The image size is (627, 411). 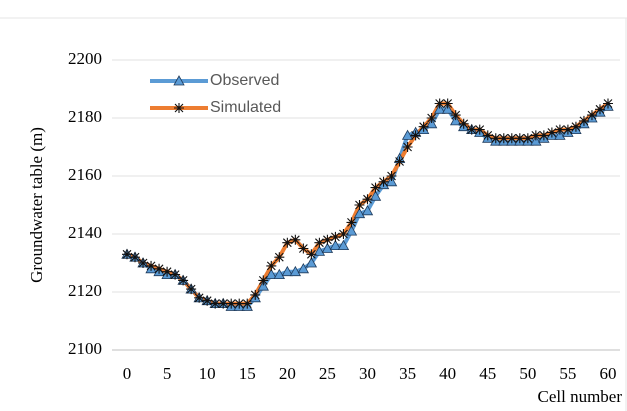 What do you see at coordinates (527, 373) in the screenshot?
I see `x-tick-label: 50` at bounding box center [527, 373].